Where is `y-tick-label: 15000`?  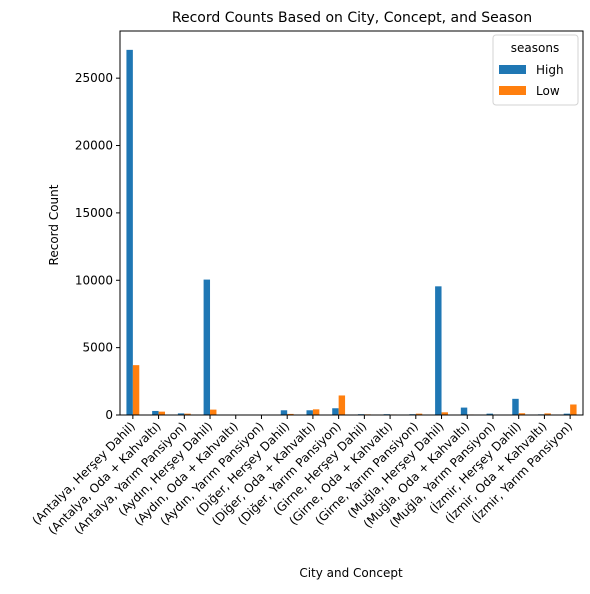 y-tick-label: 15000 is located at coordinates (94, 213).